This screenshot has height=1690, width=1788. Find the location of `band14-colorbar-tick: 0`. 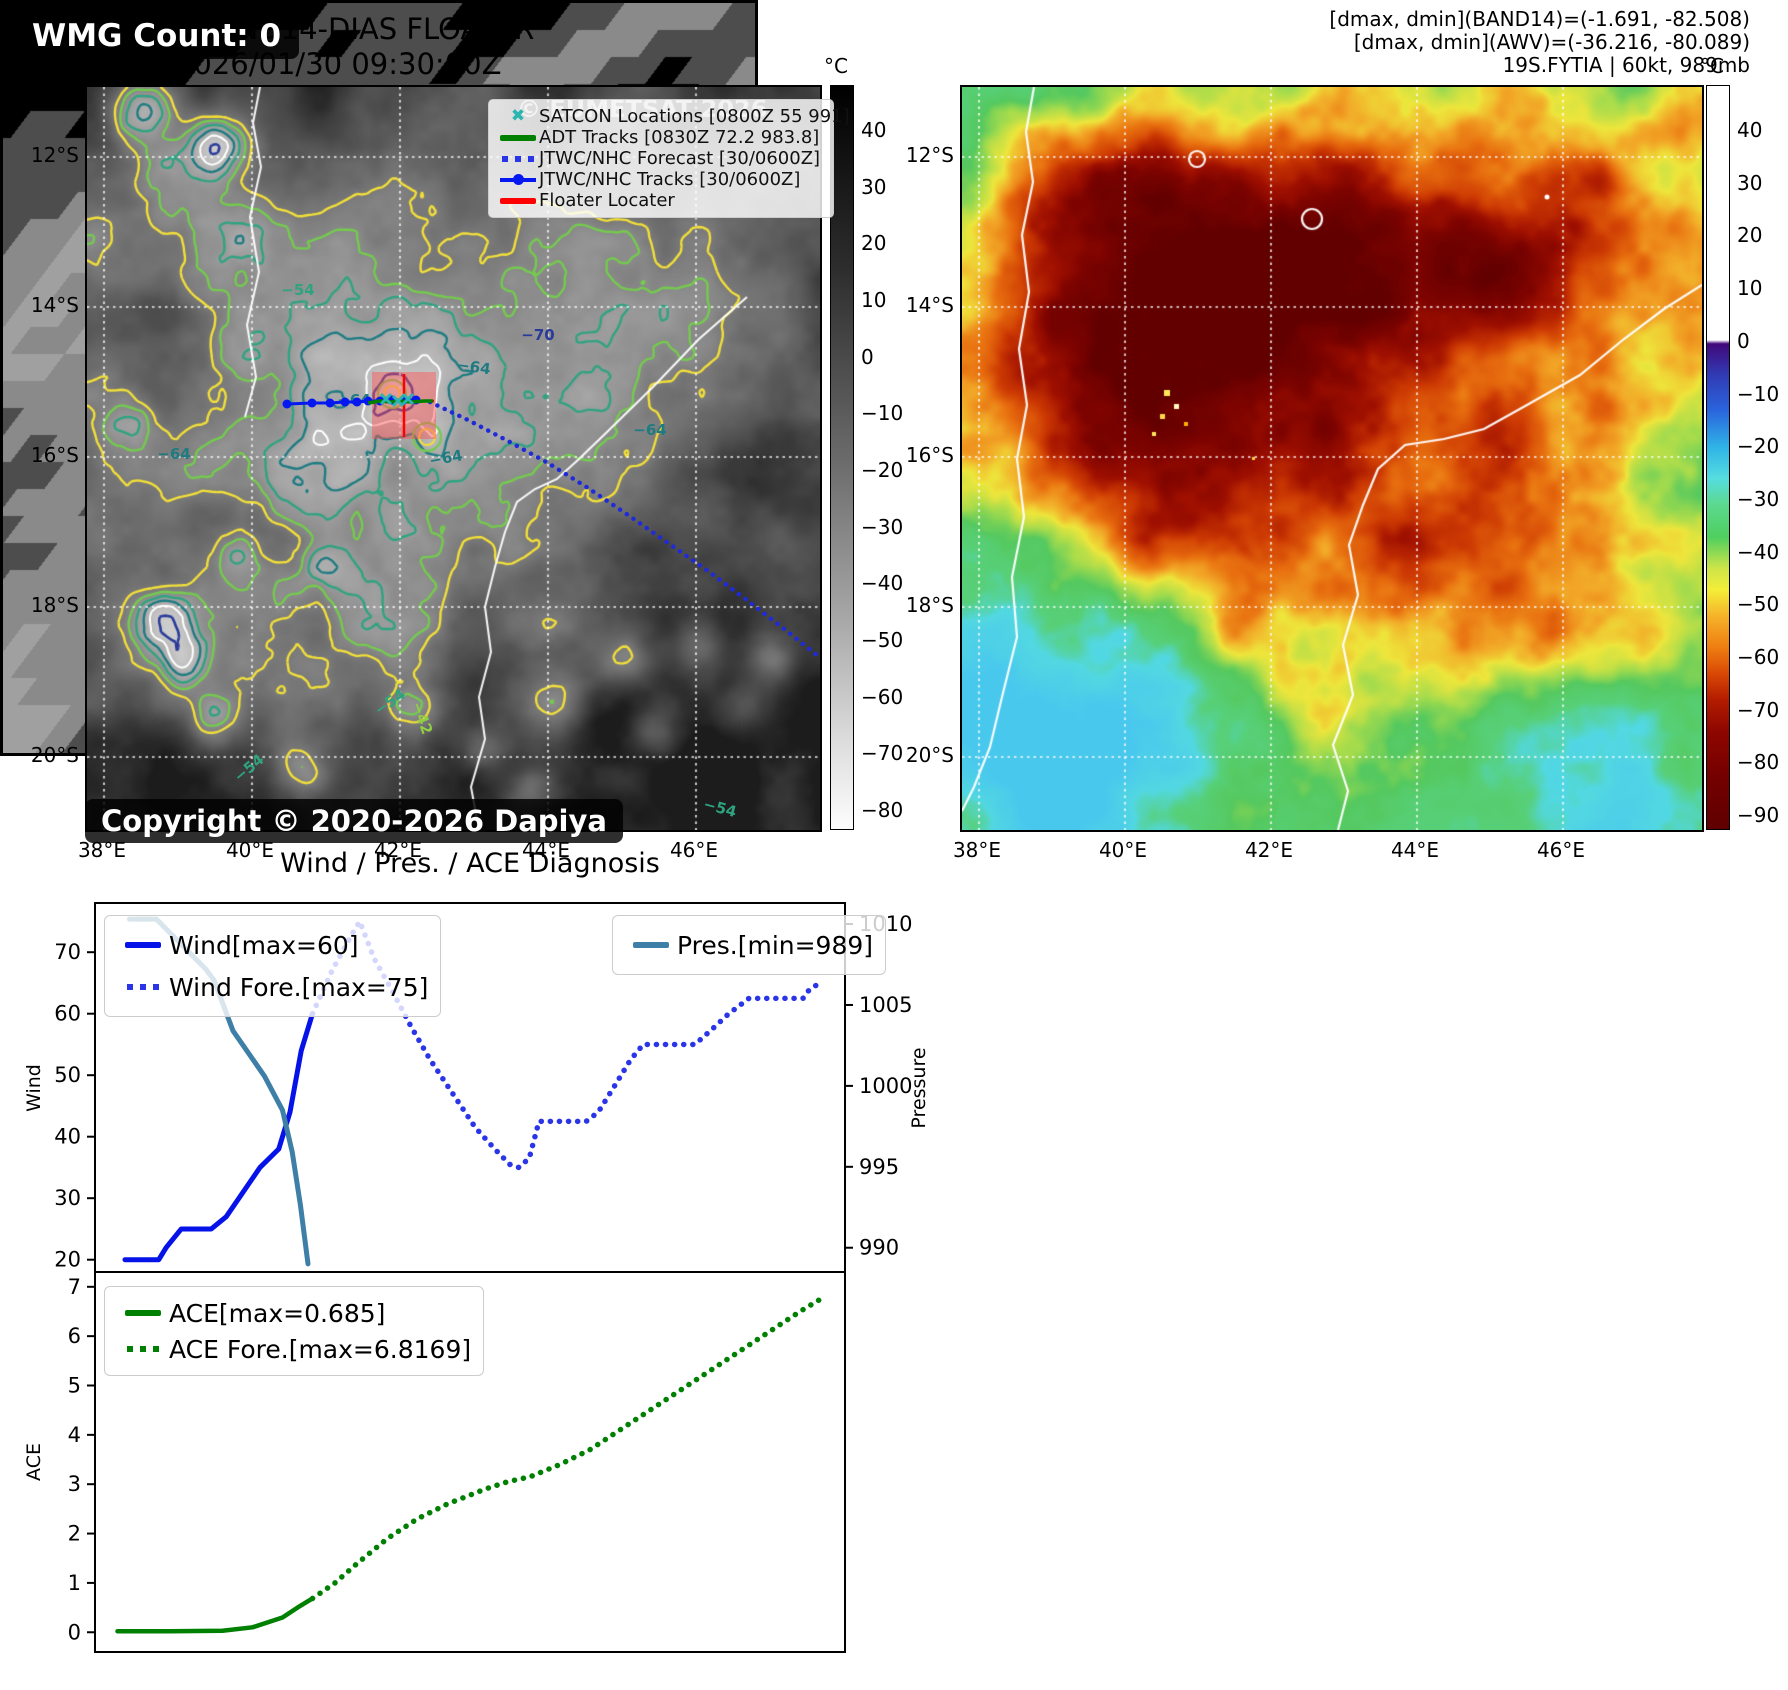

band14-colorbar-tick: 0 is located at coordinates (867, 357).